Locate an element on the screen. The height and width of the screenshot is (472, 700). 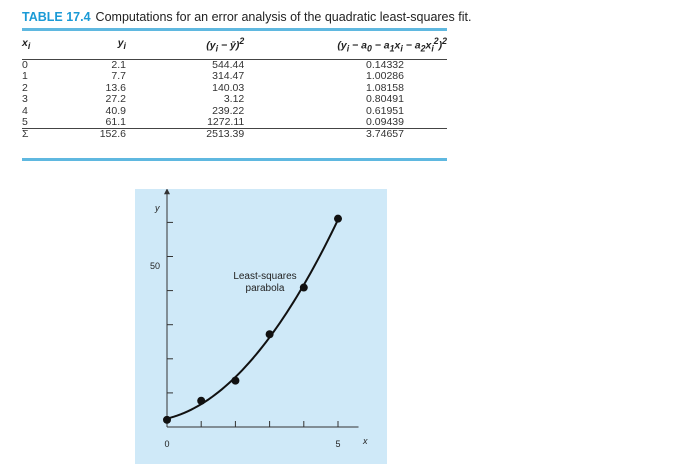
table-row: 5 61.1 1272.11 0.09439 is located at coordinates (234, 122).